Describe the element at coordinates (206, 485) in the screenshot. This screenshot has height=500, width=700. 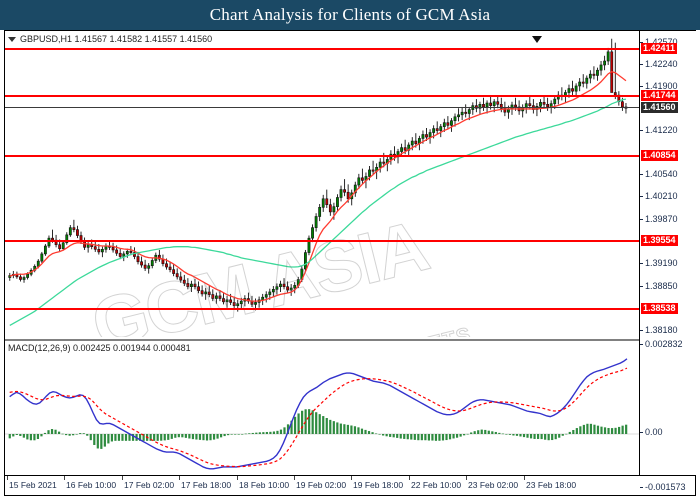
I see `time-axis-label: 17 Feb 18:00` at that location.